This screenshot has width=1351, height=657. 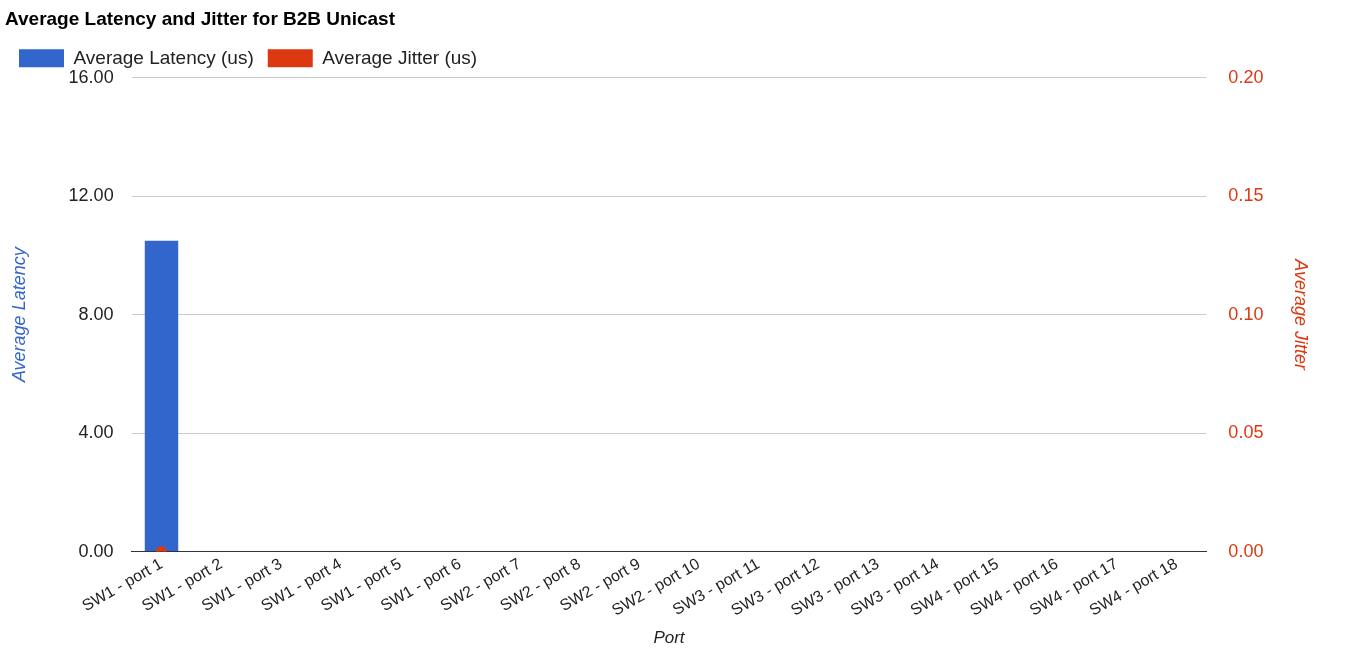 What do you see at coordinates (200, 18) in the screenshot?
I see `chart-title: Average Latency and Jitter for B2B Unicast` at bounding box center [200, 18].